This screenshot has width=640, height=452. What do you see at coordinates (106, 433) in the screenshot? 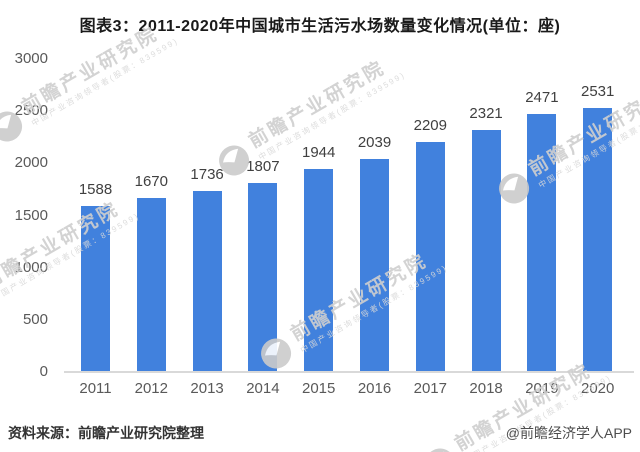
I see `source-text: 资料来源：前瞻产业研究院整理` at bounding box center [106, 433].